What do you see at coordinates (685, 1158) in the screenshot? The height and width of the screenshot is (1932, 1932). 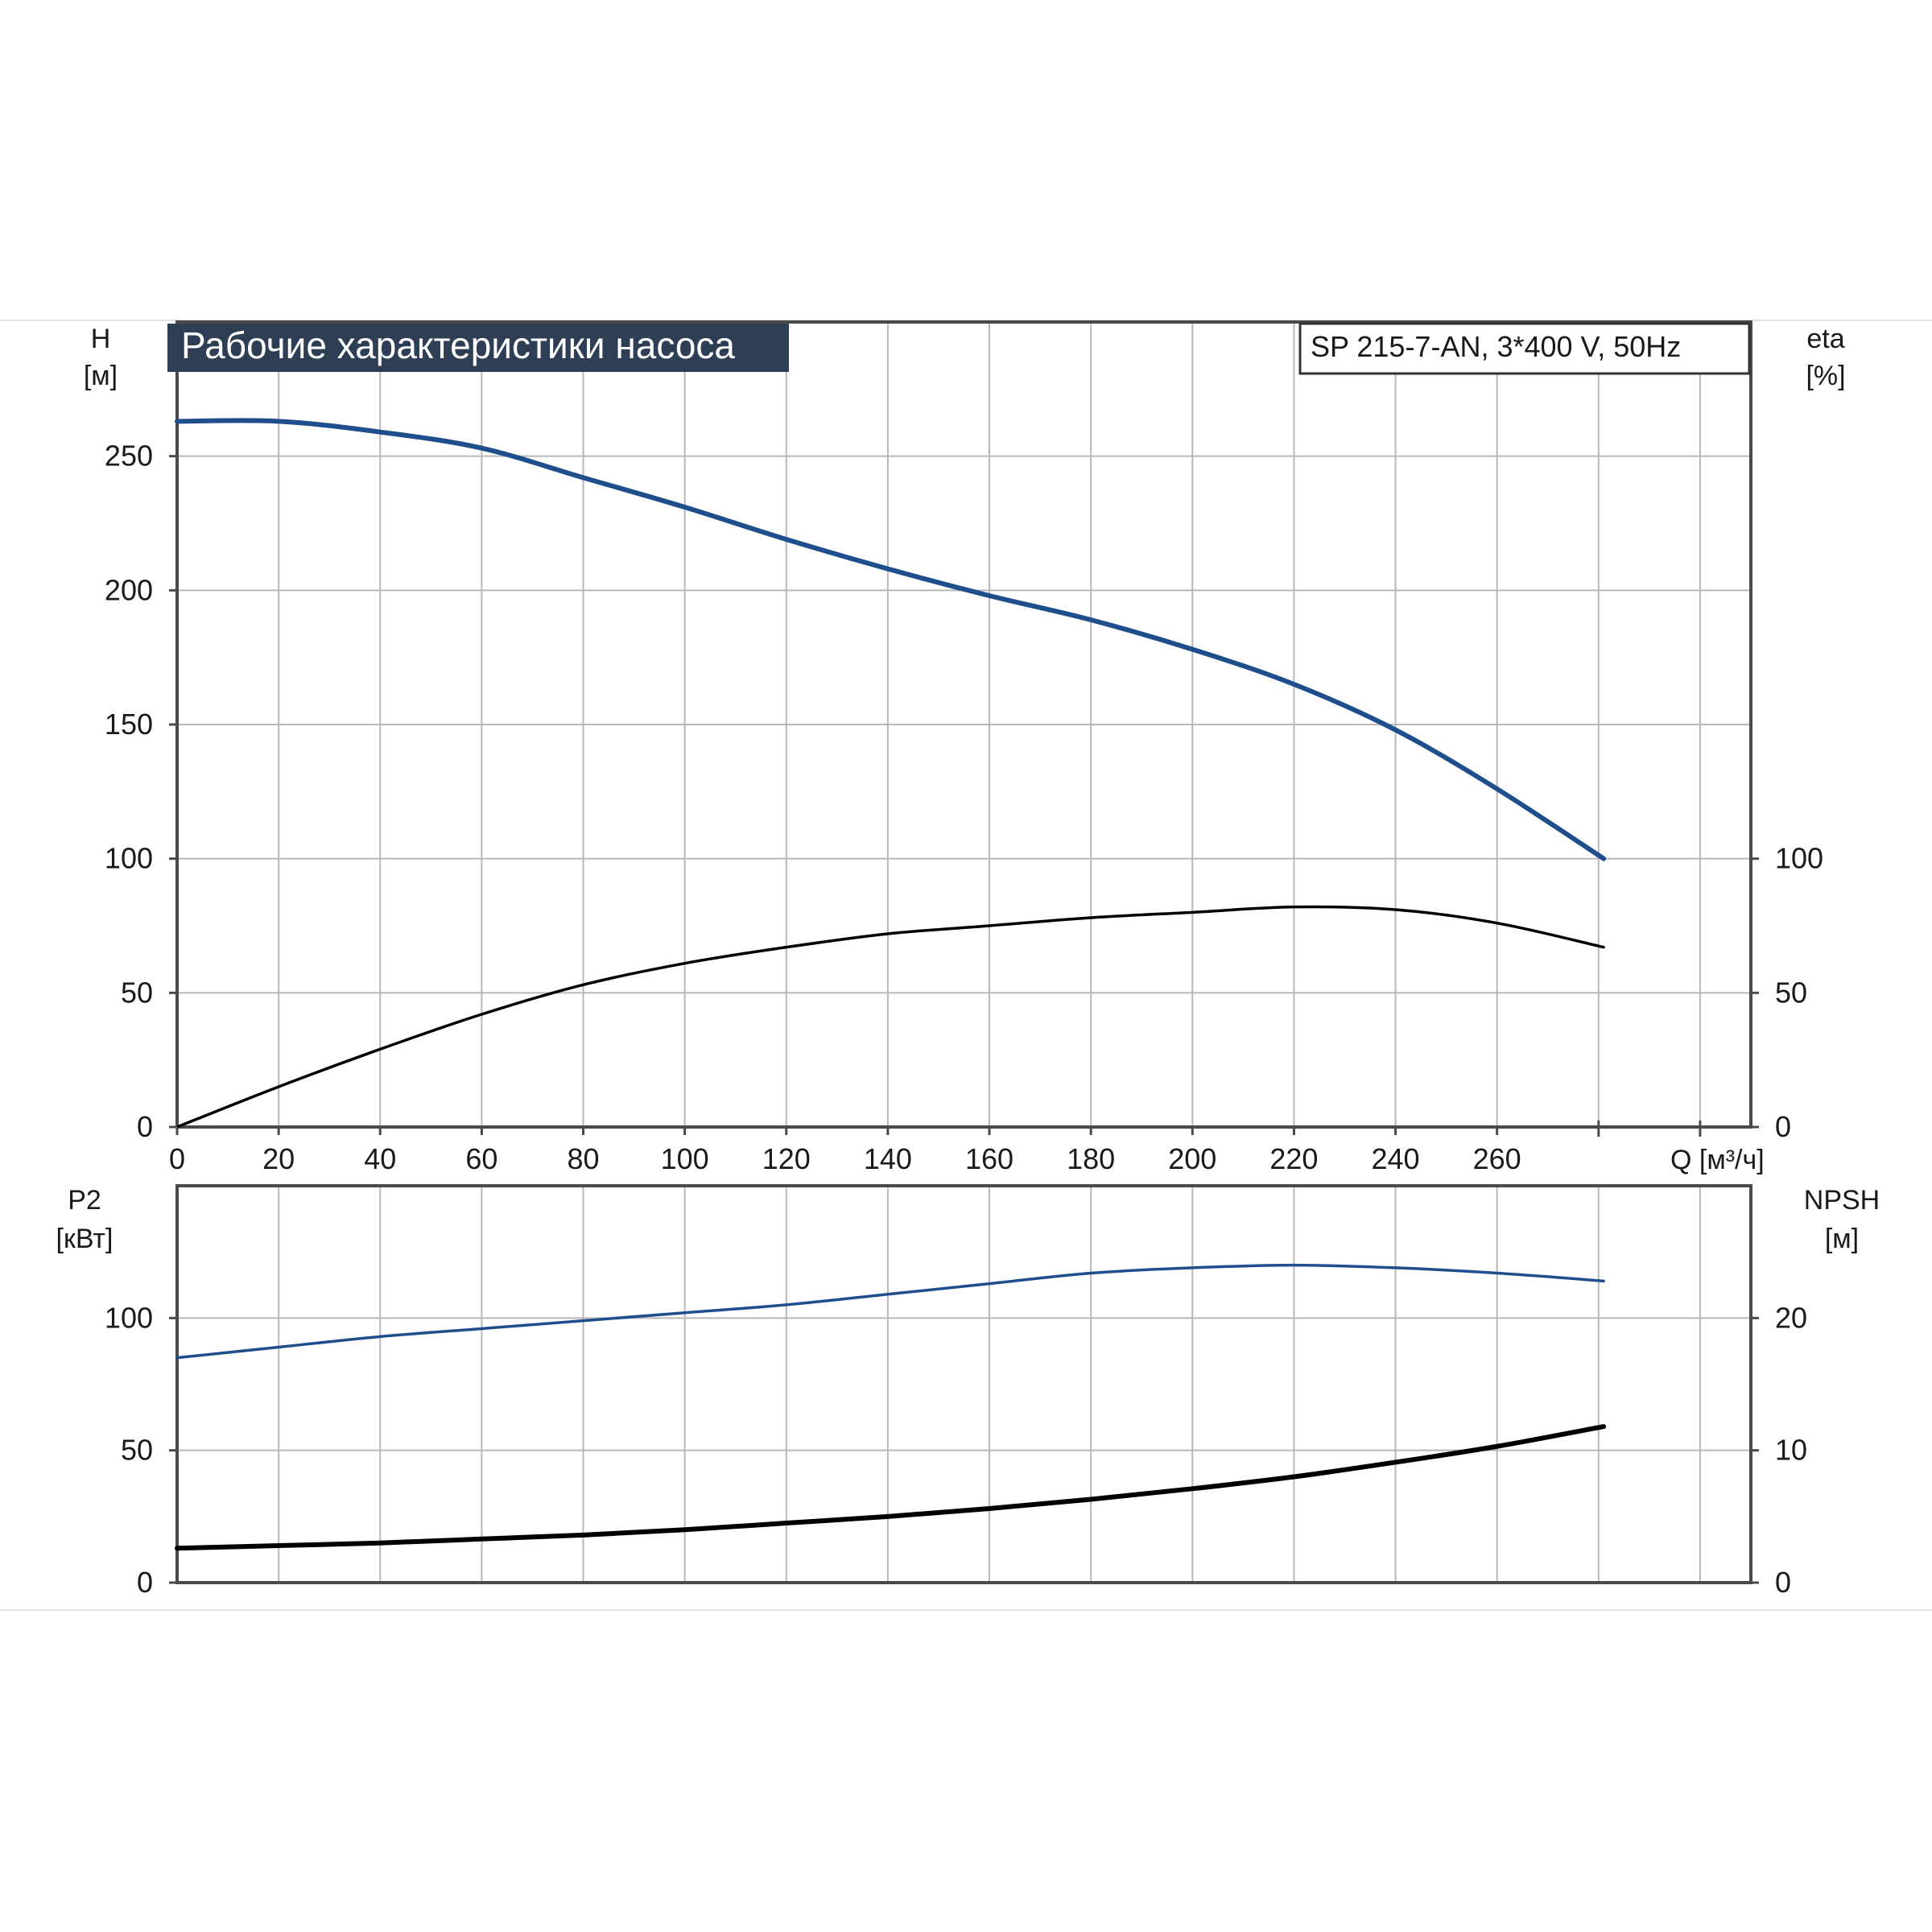 I see `x-tick-label: 100` at bounding box center [685, 1158].